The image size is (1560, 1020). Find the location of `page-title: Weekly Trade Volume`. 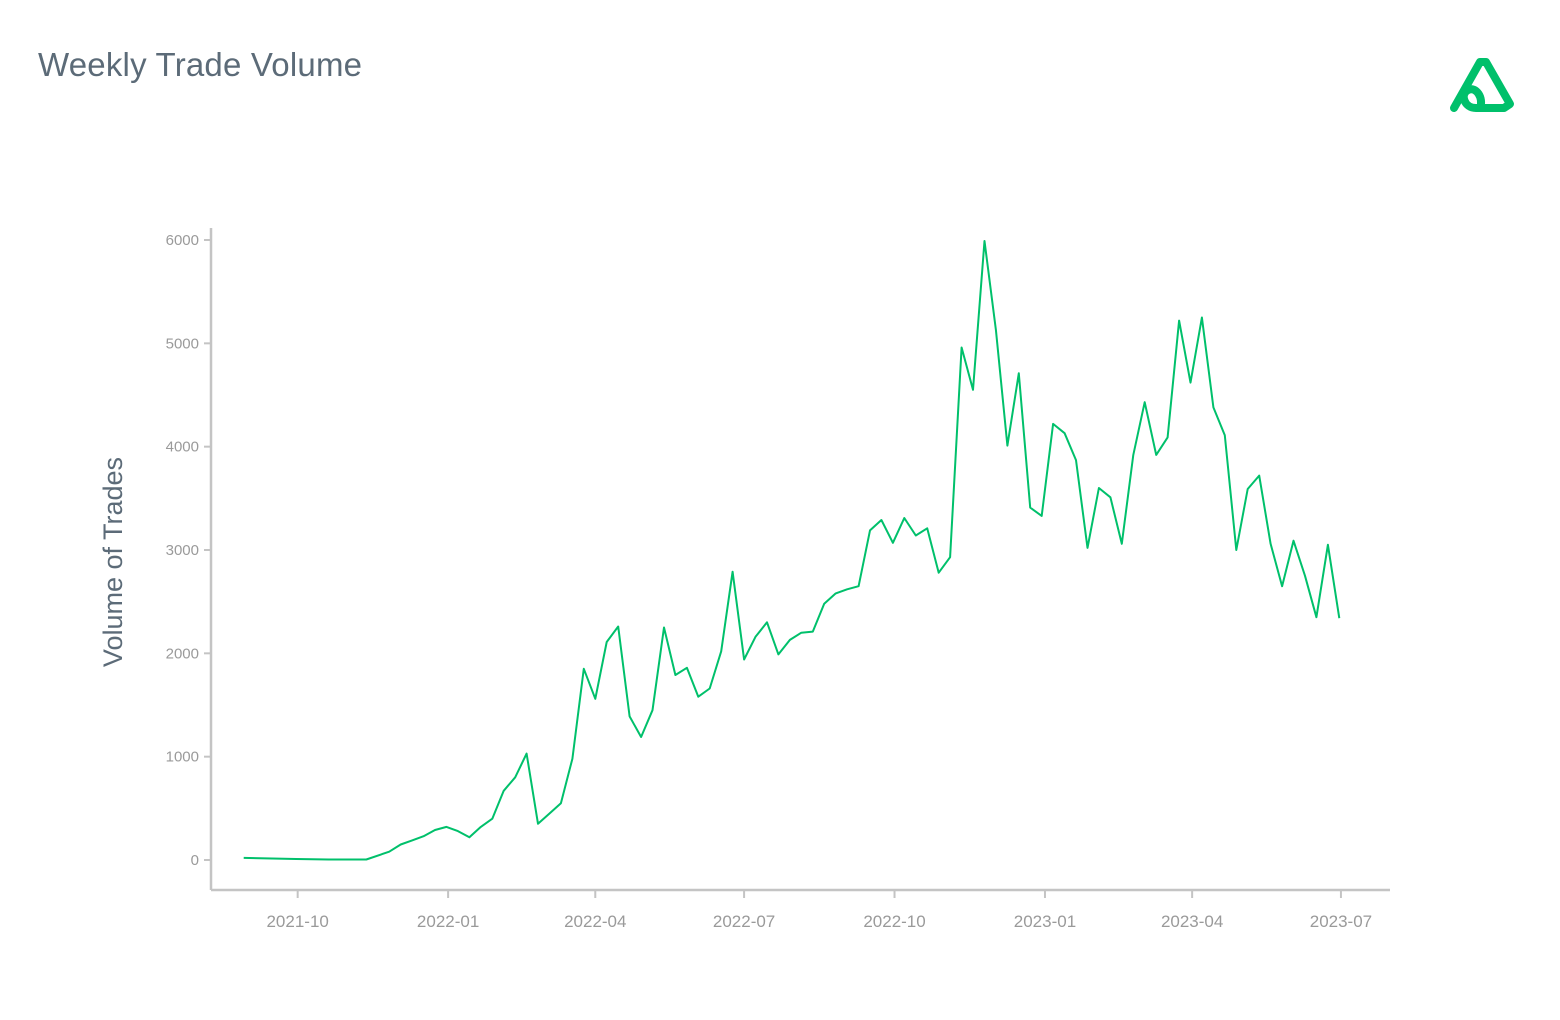

page-title: Weekly Trade Volume is located at coordinates (200, 64).